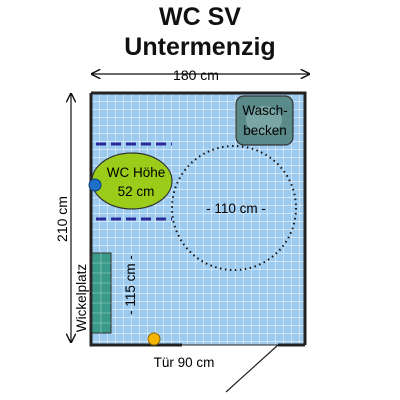 The width and height of the screenshot is (400, 400). Describe the element at coordinates (200, 47) in the screenshot. I see `title-line-2: Untermenzig` at that location.